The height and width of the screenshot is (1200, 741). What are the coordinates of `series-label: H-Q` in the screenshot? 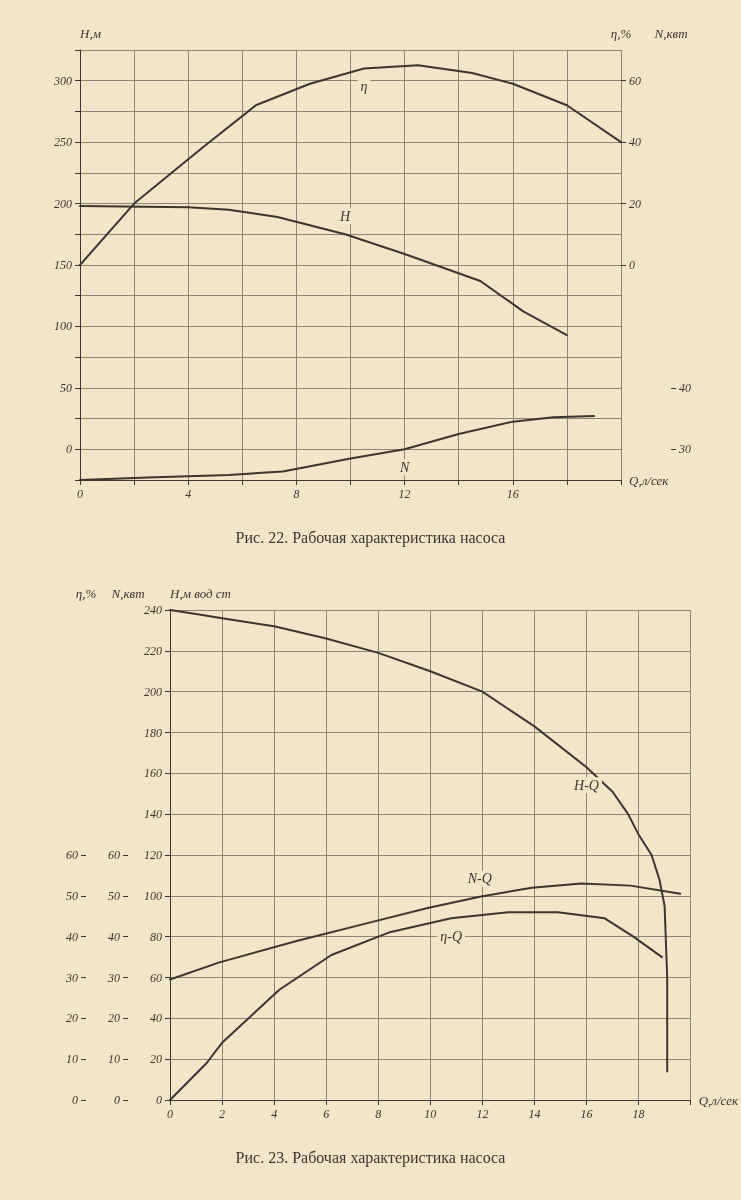 It's located at (586, 785).